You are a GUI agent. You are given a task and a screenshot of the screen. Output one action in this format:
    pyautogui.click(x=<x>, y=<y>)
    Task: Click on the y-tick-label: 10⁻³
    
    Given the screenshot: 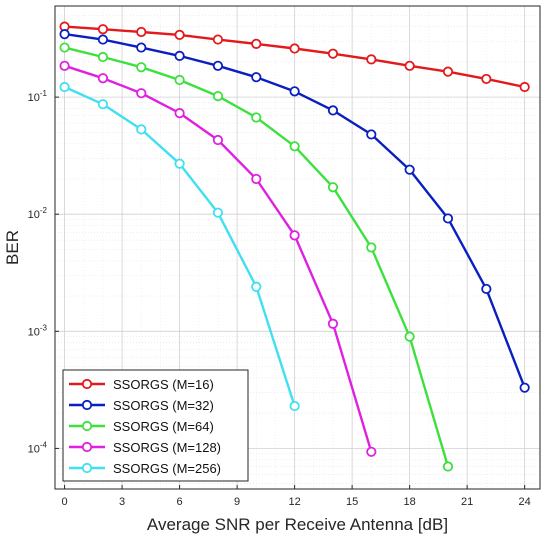 What is the action you would take?
    pyautogui.click(x=38, y=330)
    